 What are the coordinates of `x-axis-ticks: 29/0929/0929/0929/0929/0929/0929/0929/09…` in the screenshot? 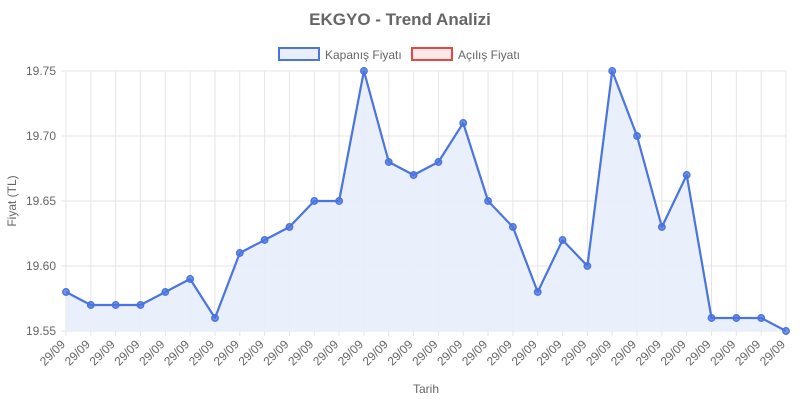 It's located at (412, 352).